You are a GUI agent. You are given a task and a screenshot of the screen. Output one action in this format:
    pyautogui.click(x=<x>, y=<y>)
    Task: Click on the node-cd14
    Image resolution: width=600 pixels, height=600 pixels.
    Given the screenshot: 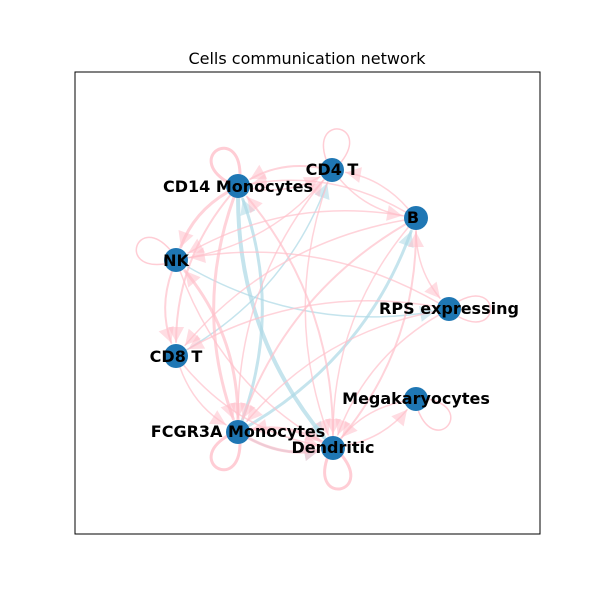 What is the action you would take?
    pyautogui.click(x=238, y=186)
    